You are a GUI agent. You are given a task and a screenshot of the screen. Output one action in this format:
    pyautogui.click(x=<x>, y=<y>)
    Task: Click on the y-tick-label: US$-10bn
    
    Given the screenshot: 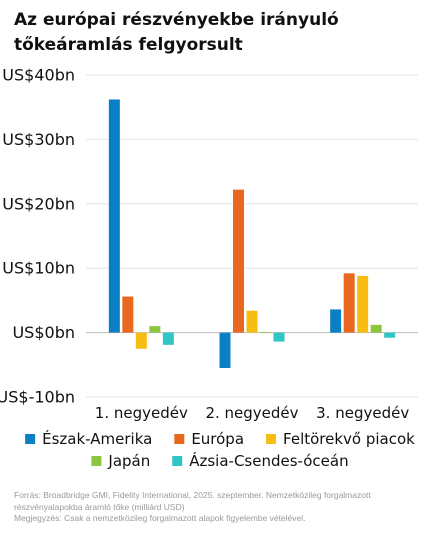 What is the action you would take?
    pyautogui.click(x=37, y=397)
    